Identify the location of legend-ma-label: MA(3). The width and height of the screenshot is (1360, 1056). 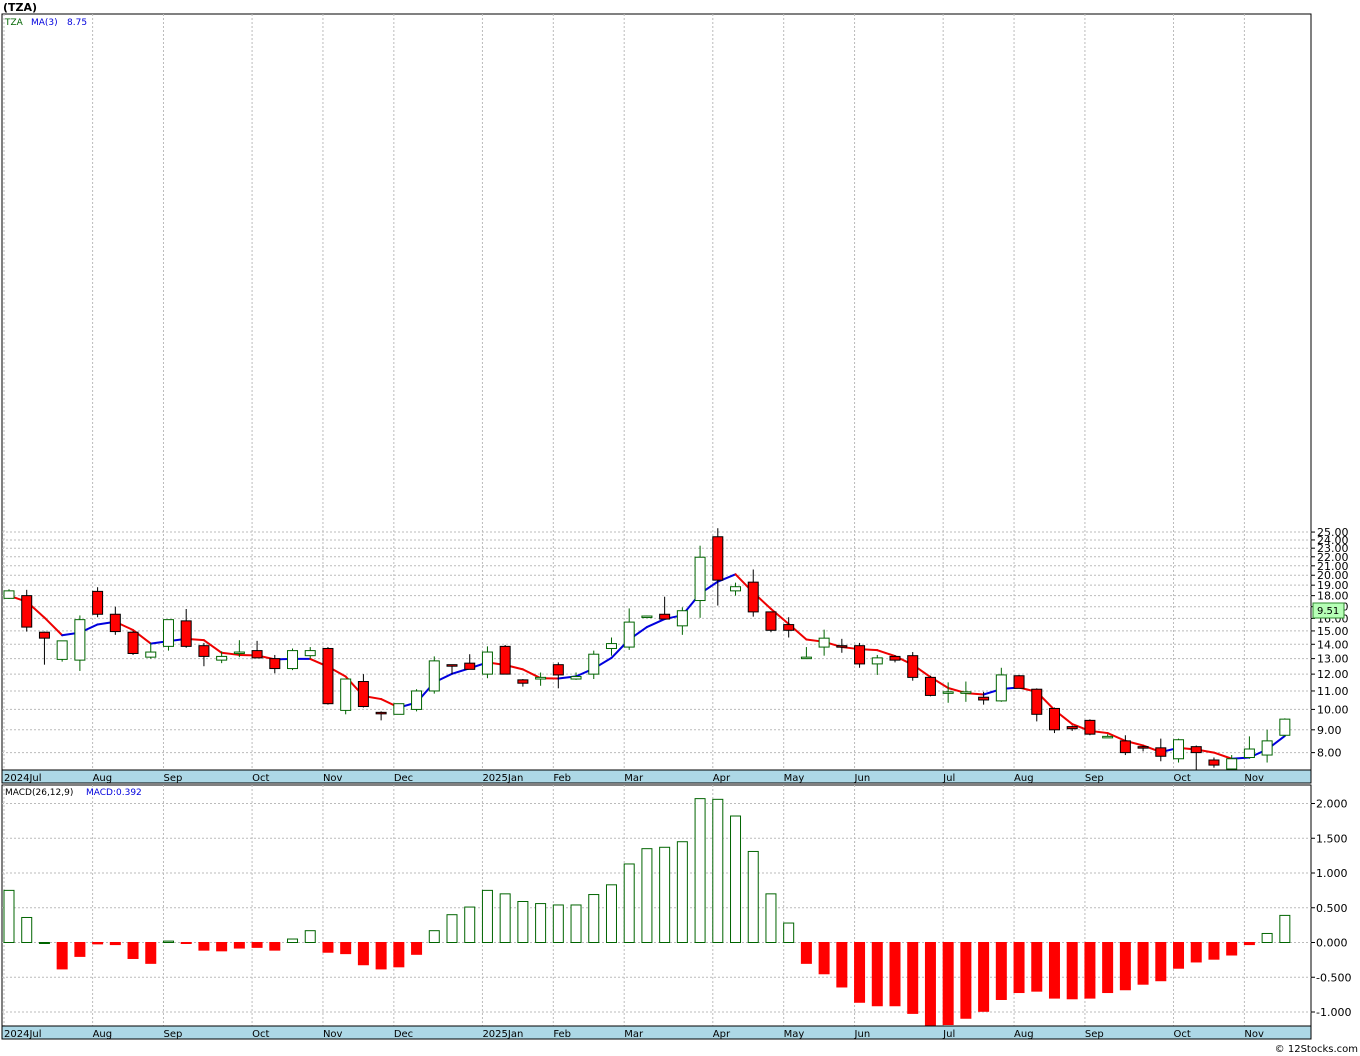
(44, 23).